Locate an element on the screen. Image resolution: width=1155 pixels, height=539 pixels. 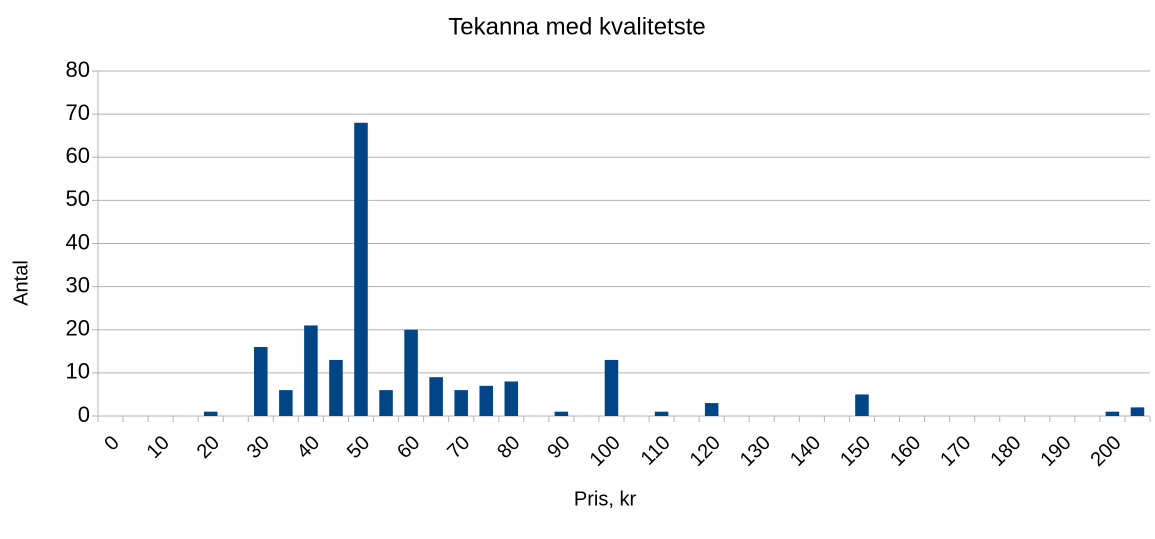
y-axis-label: Antal is located at coordinates (21, 283).